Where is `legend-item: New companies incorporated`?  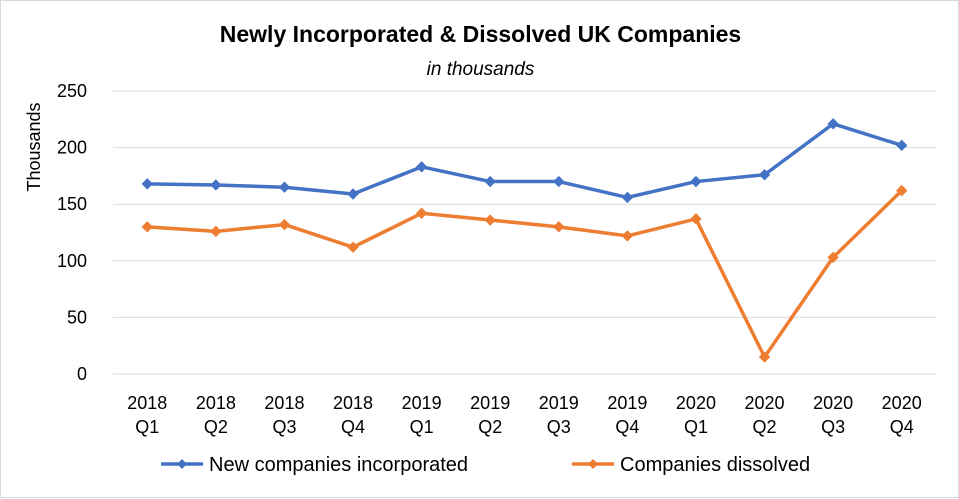
legend-item: New companies incorporated is located at coordinates (314, 465).